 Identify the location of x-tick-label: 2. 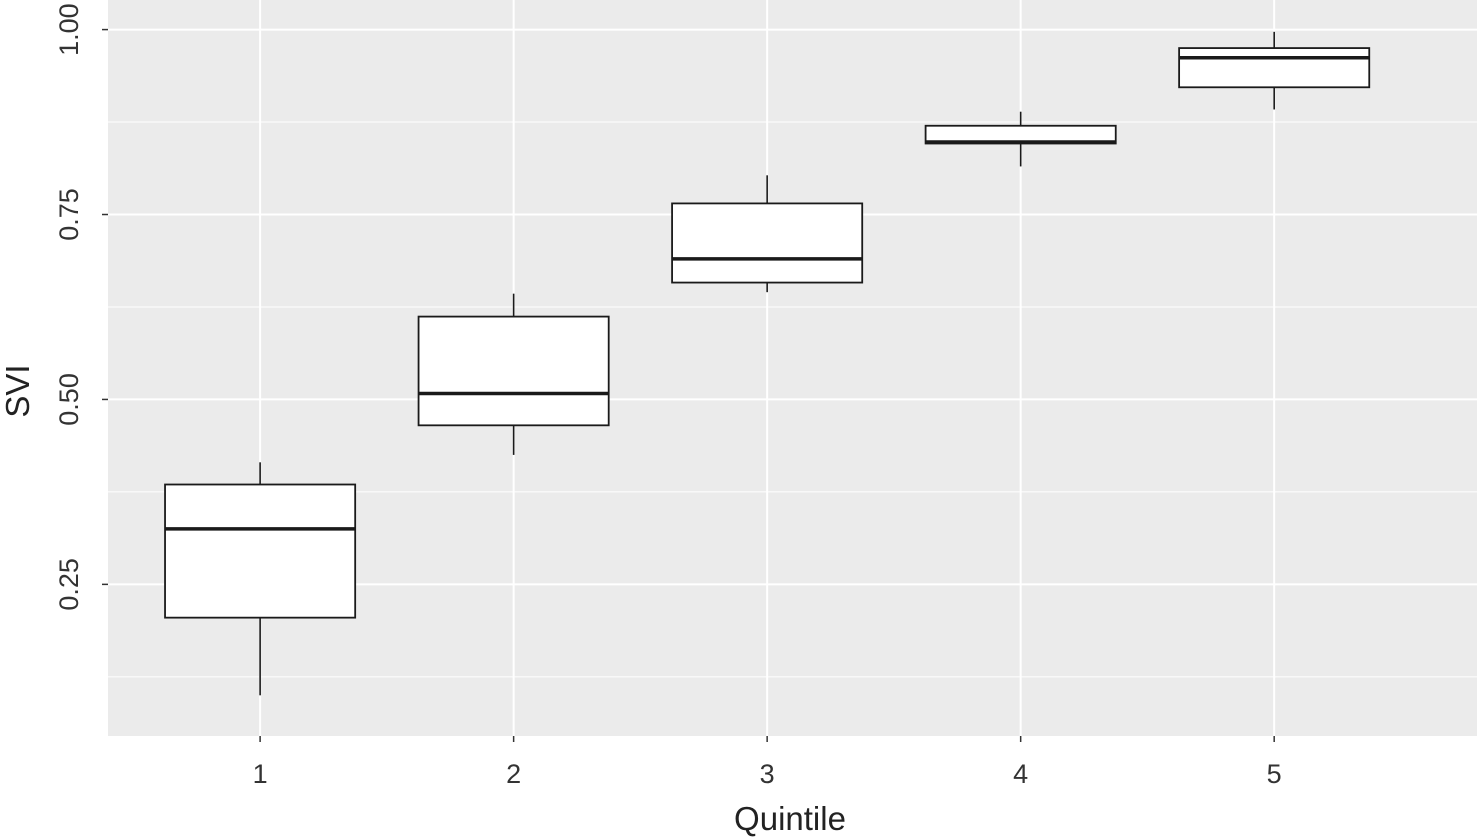
(513, 774).